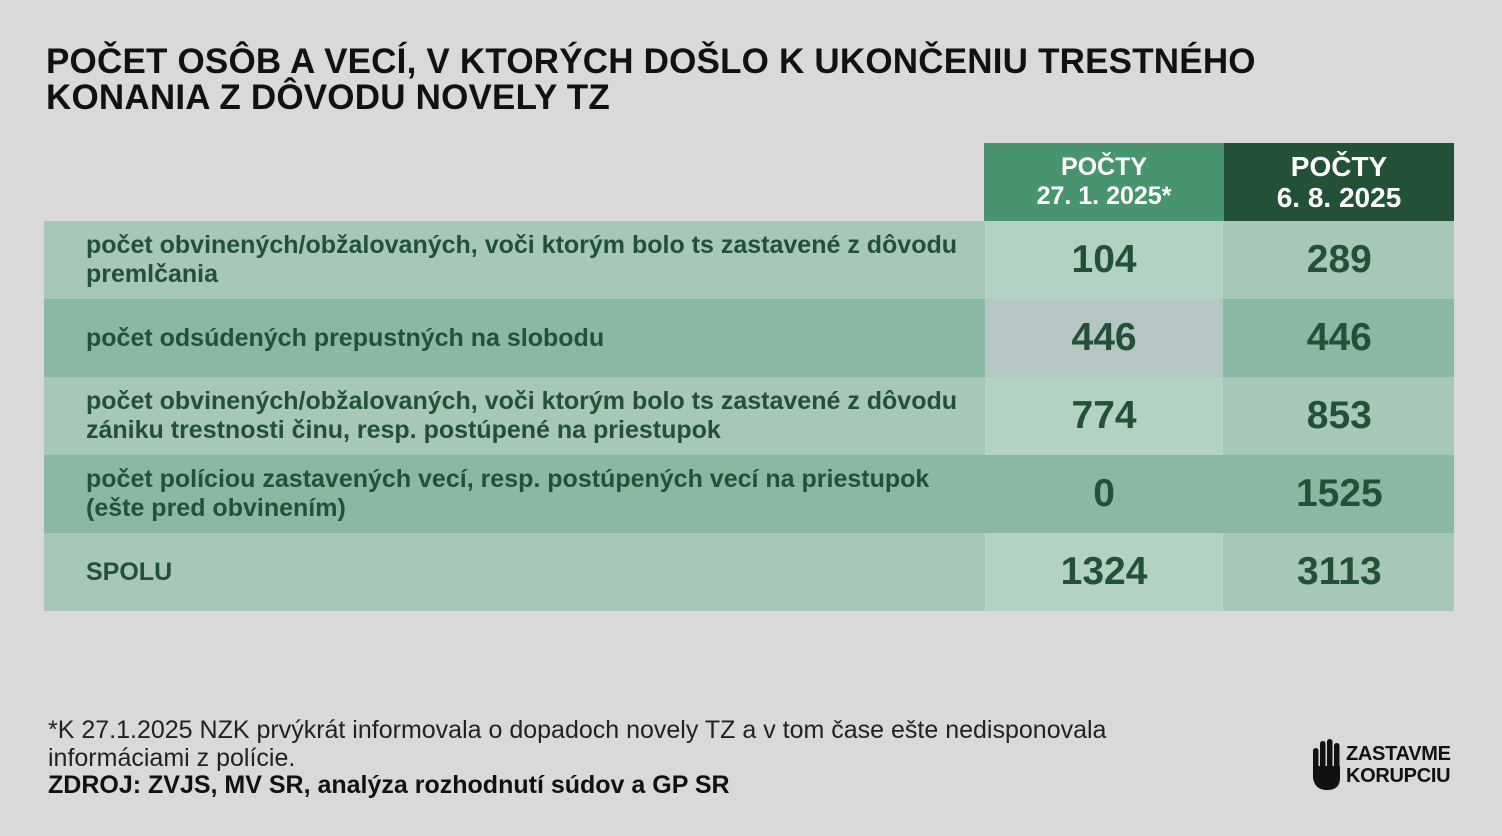 This screenshot has width=1502, height=836. What do you see at coordinates (749, 572) in the screenshot?
I see `table-row-total: SPOLU 1324 3113` at bounding box center [749, 572].